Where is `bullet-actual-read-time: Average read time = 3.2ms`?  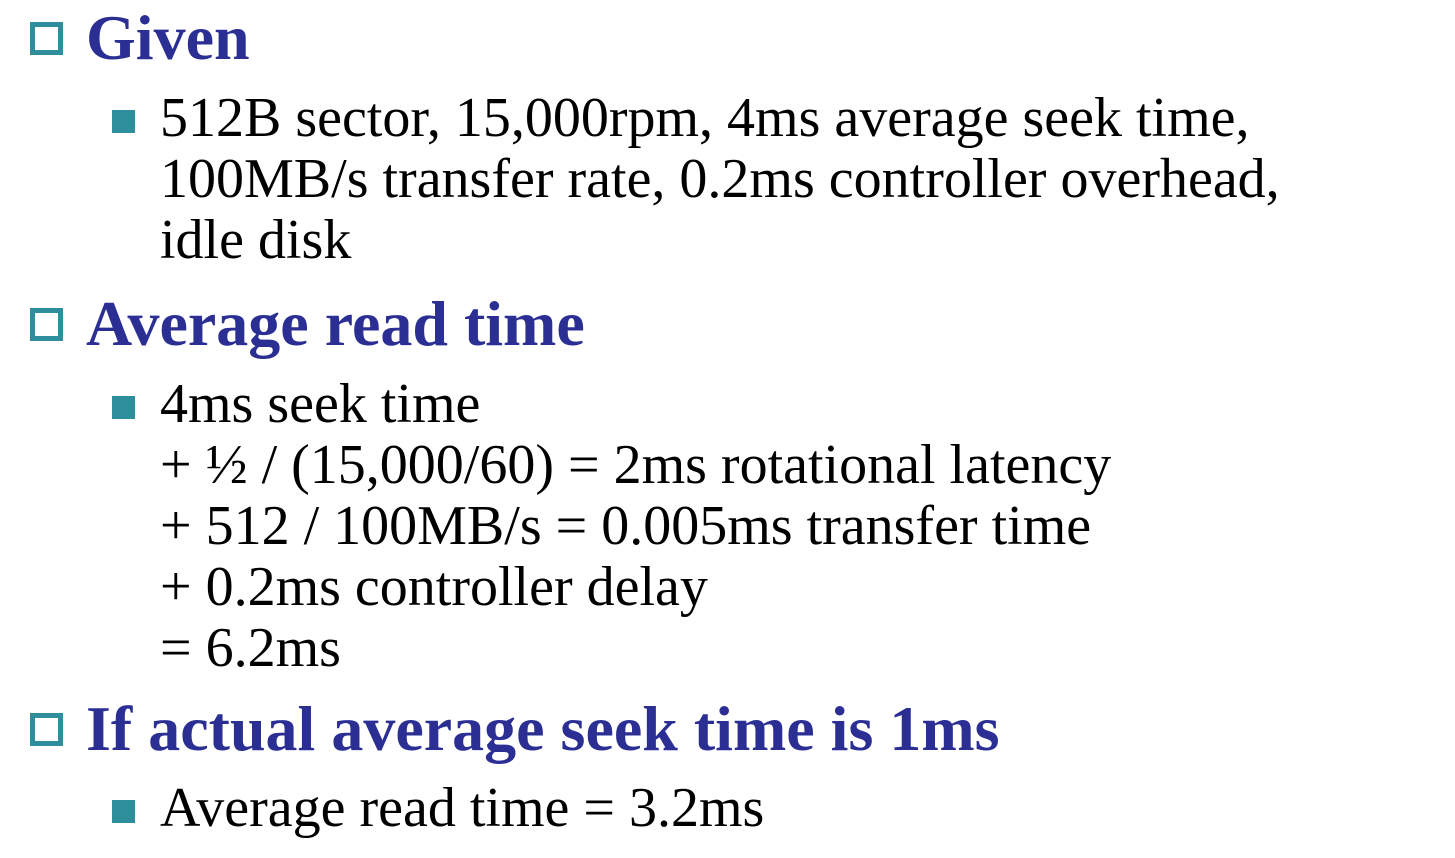 bullet-actual-read-time: Average read time = 3.2ms is located at coordinates (438, 808).